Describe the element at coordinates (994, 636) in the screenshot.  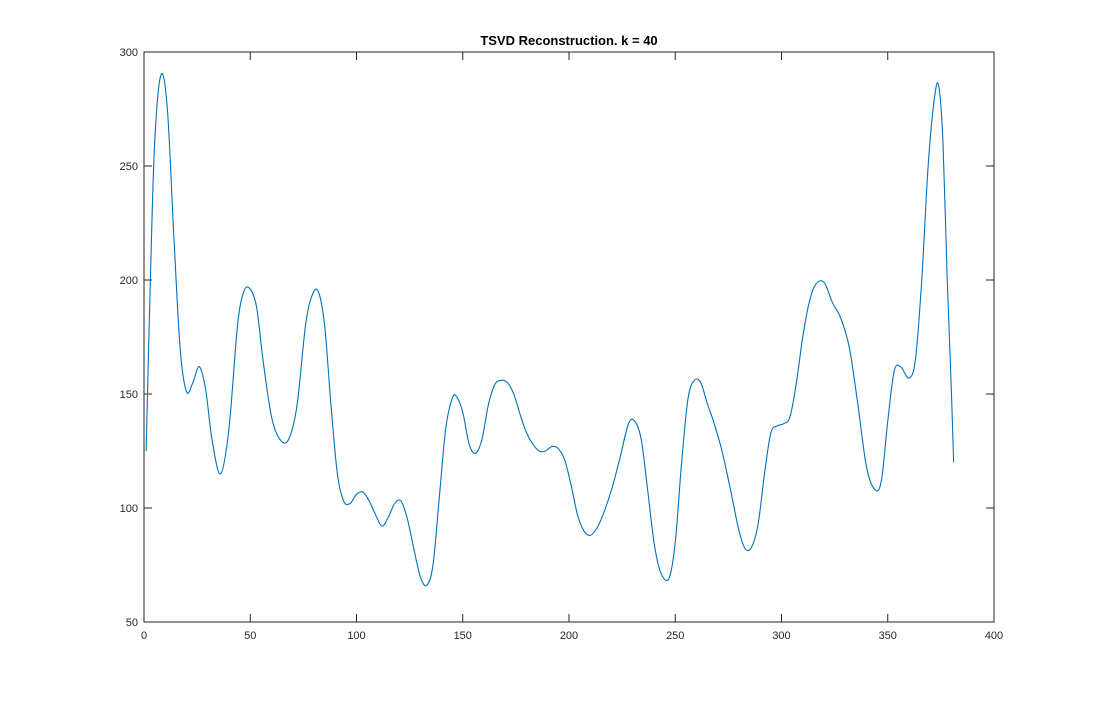
I see `x-tick-label: 400` at that location.